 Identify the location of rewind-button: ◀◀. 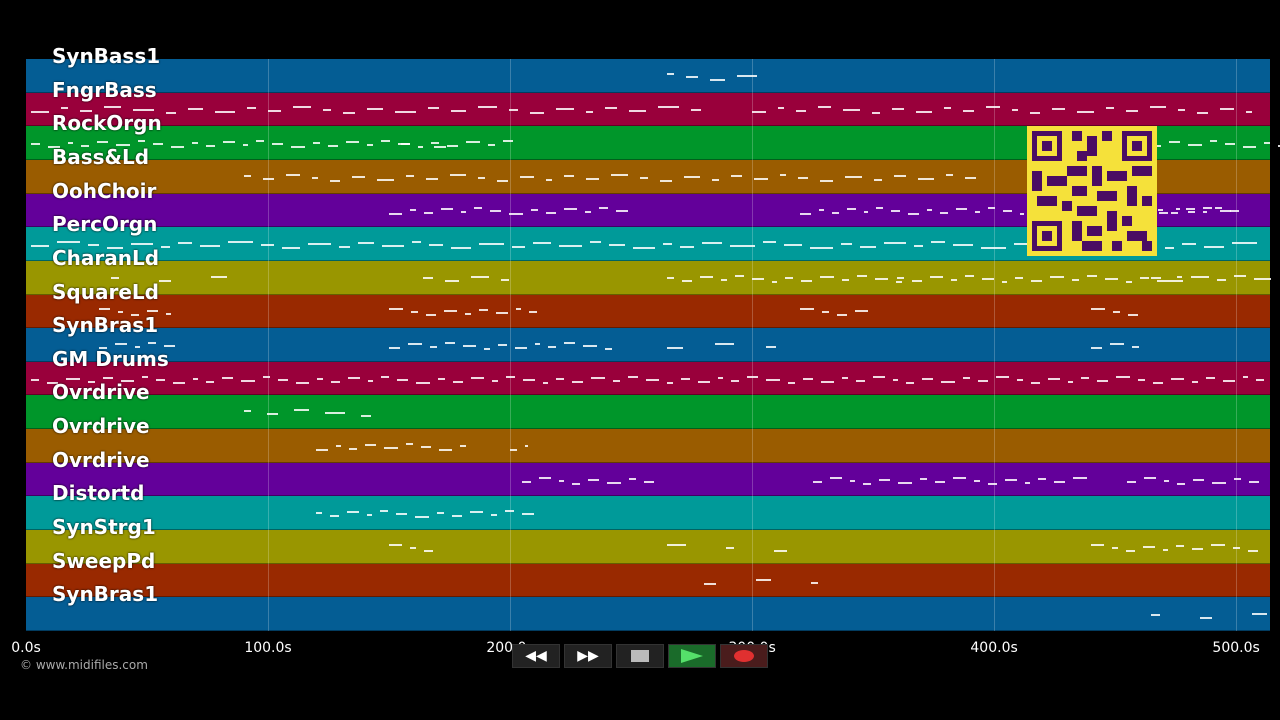
(536, 656).